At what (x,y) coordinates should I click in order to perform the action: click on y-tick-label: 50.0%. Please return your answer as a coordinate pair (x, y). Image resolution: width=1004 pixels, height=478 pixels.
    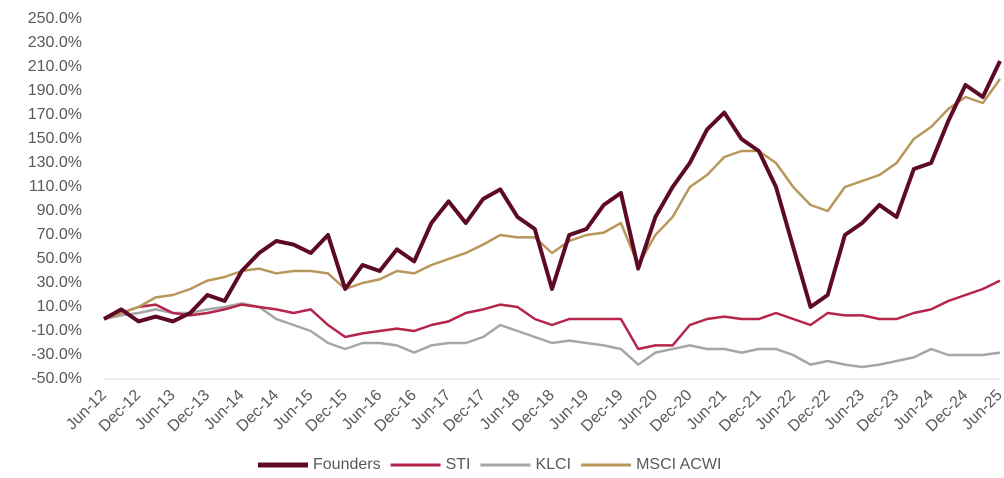
    Looking at the image, I should click on (59, 258).